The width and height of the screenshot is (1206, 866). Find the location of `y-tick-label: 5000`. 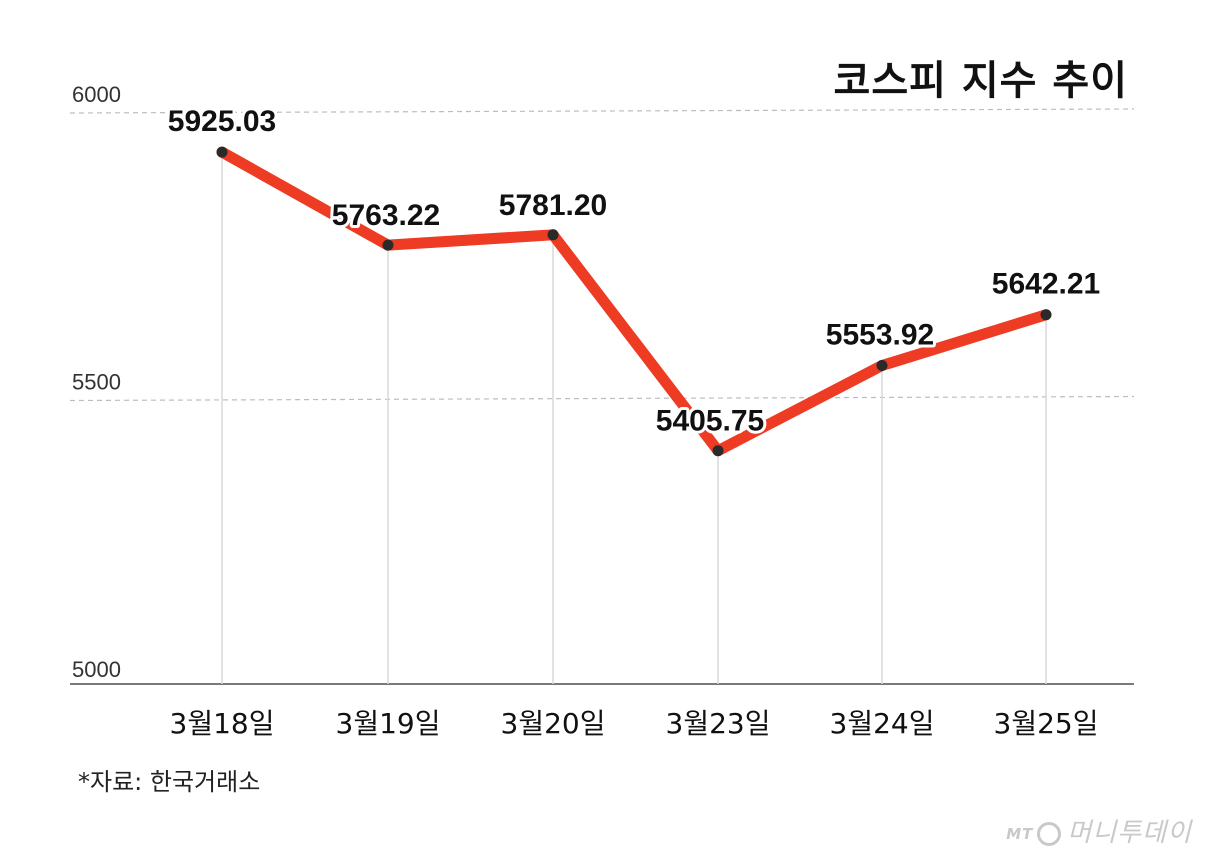

y-tick-label: 5000 is located at coordinates (96, 669).